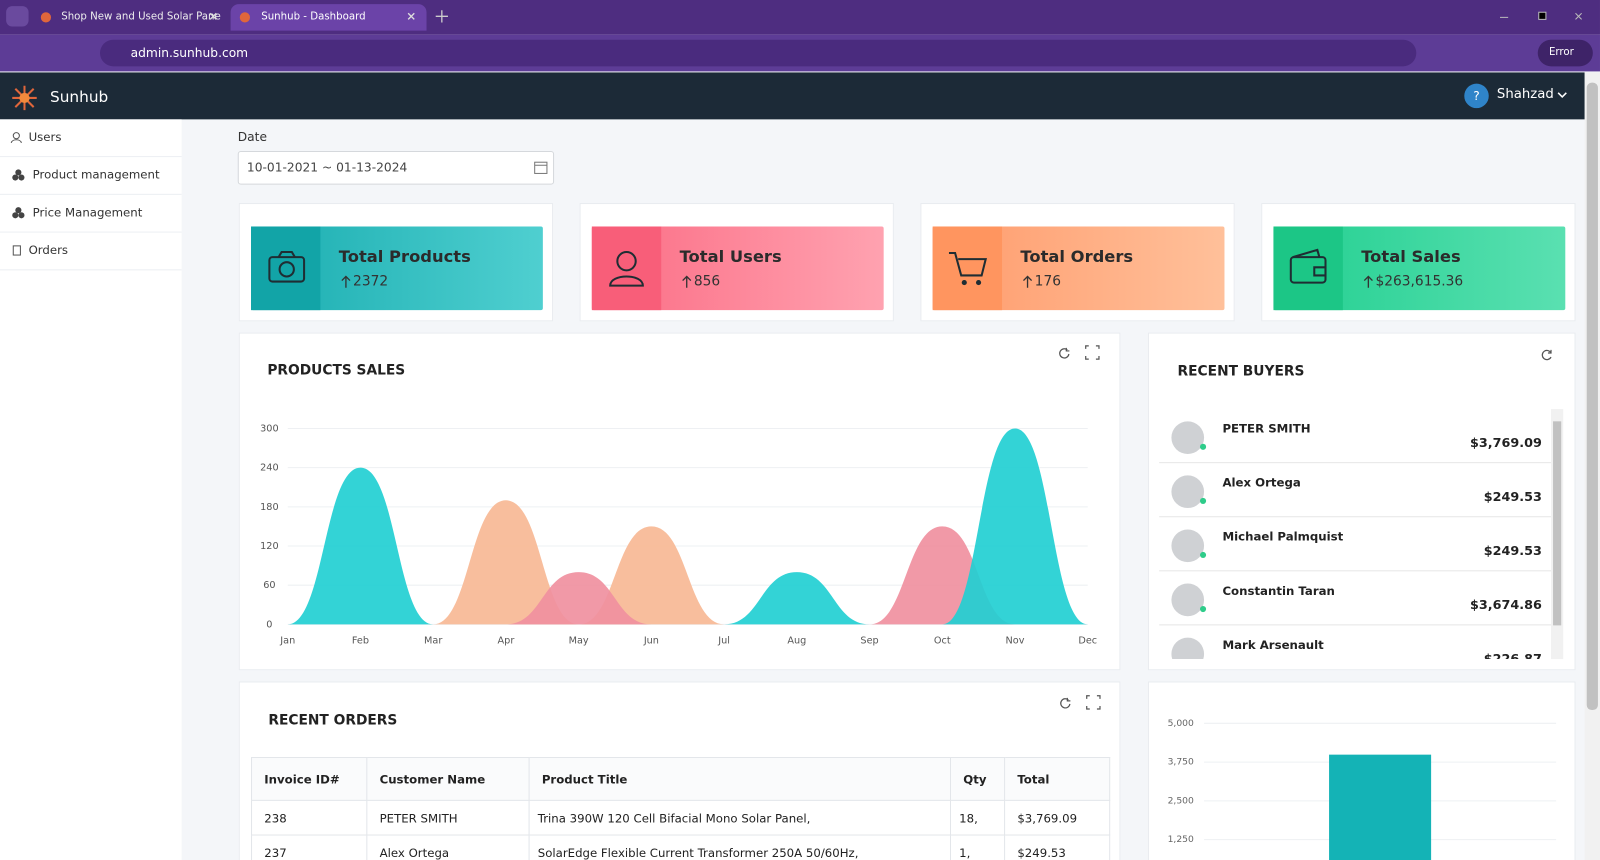 Image resolution: width=1600 pixels, height=860 pixels. What do you see at coordinates (1356, 436) in the screenshot?
I see `buyer-row: PETER SMITH $3,769.09` at bounding box center [1356, 436].